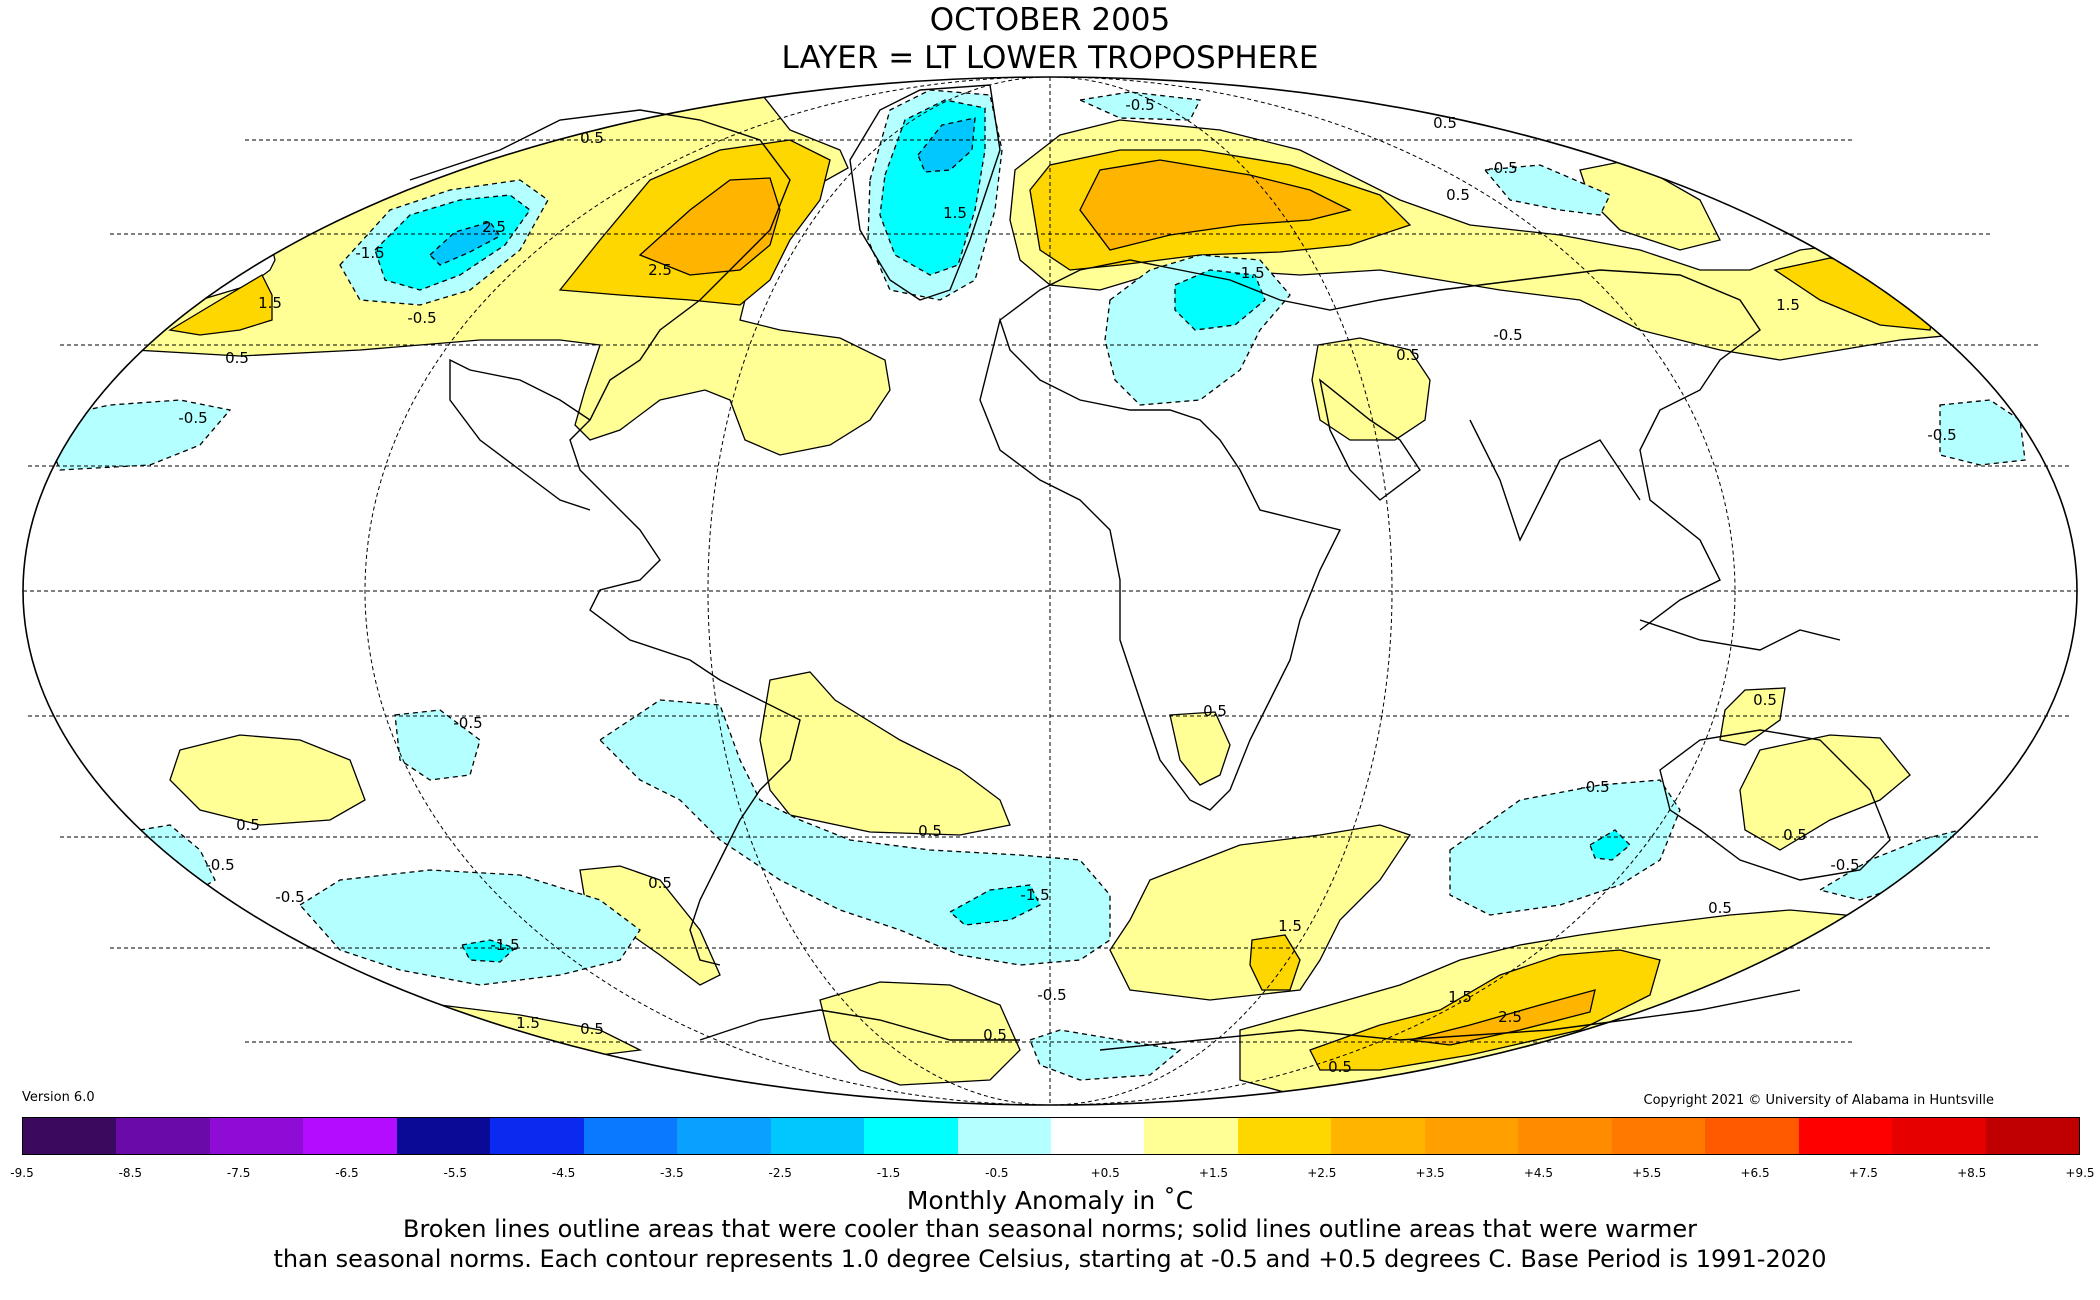 Image resolution: width=2100 pixels, height=1300 pixels. Describe the element at coordinates (58, 1097) in the screenshot. I see `version-label: Version 6.0` at that location.